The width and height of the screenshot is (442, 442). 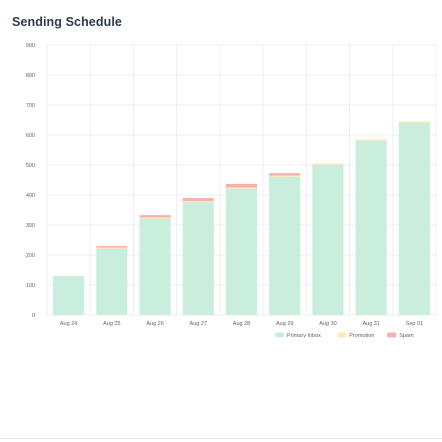 I want to click on y-tick-label: 800, so click(x=30, y=76).